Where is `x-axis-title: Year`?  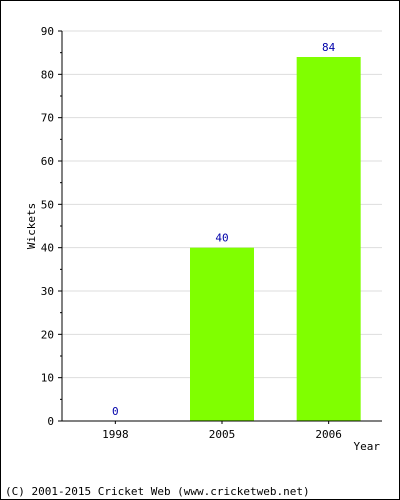 x-axis-title: Year is located at coordinates (367, 446).